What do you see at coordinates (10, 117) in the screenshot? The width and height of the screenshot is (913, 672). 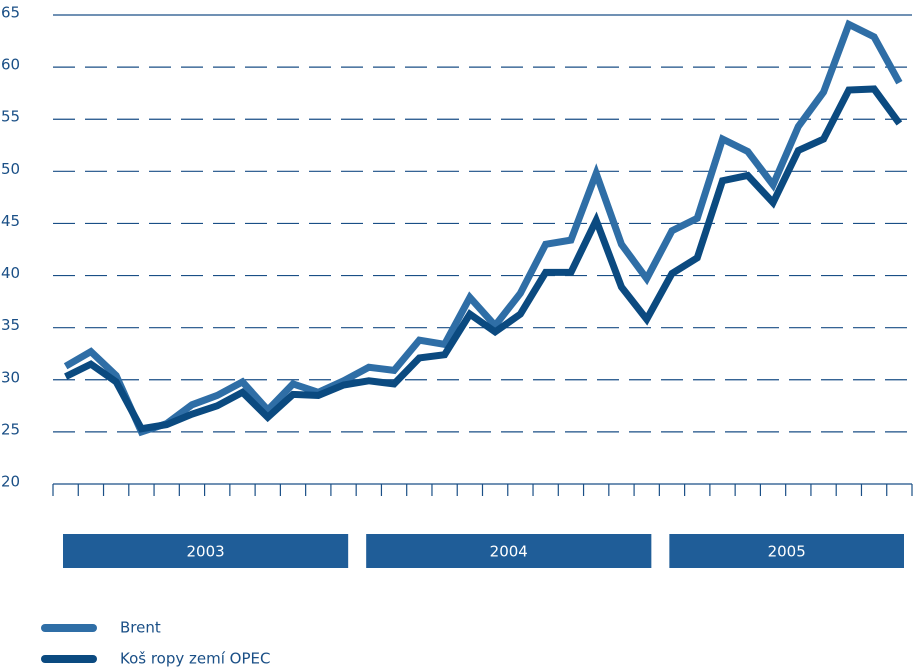 I see `y-tick-label: 55` at bounding box center [10, 117].